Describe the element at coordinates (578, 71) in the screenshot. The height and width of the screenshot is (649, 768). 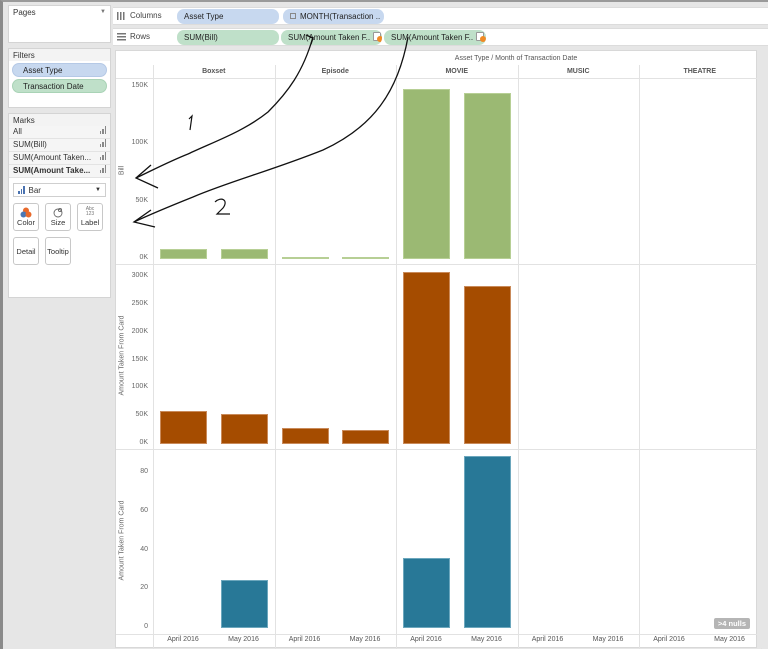
I see `column-header-music: MUSIC` at that location.